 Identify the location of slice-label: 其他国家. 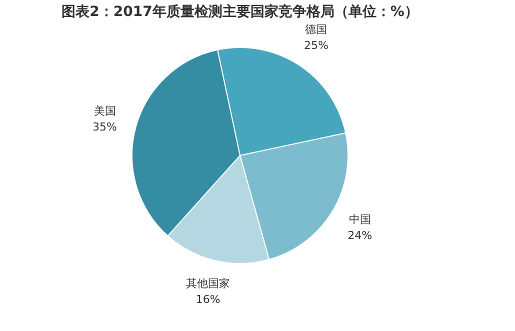
(208, 283).